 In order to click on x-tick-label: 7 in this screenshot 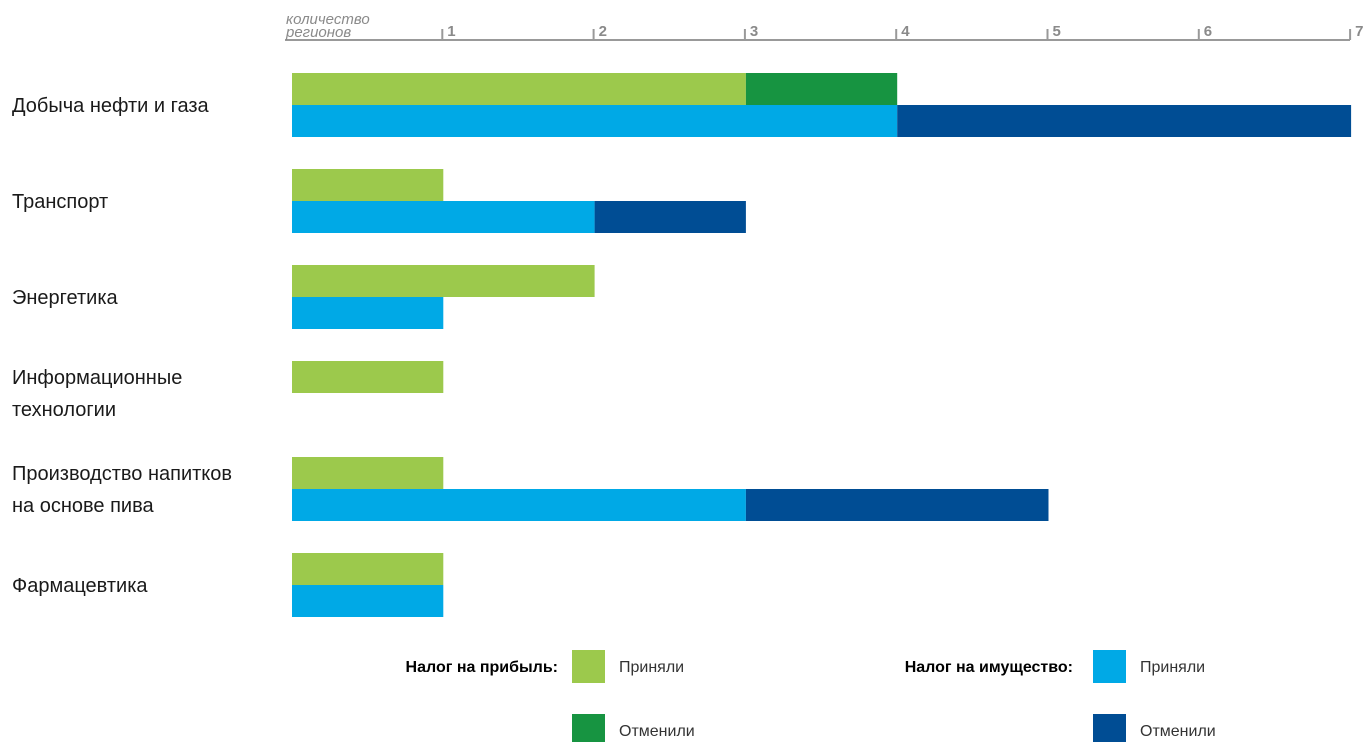, I will do `click(1359, 31)`.